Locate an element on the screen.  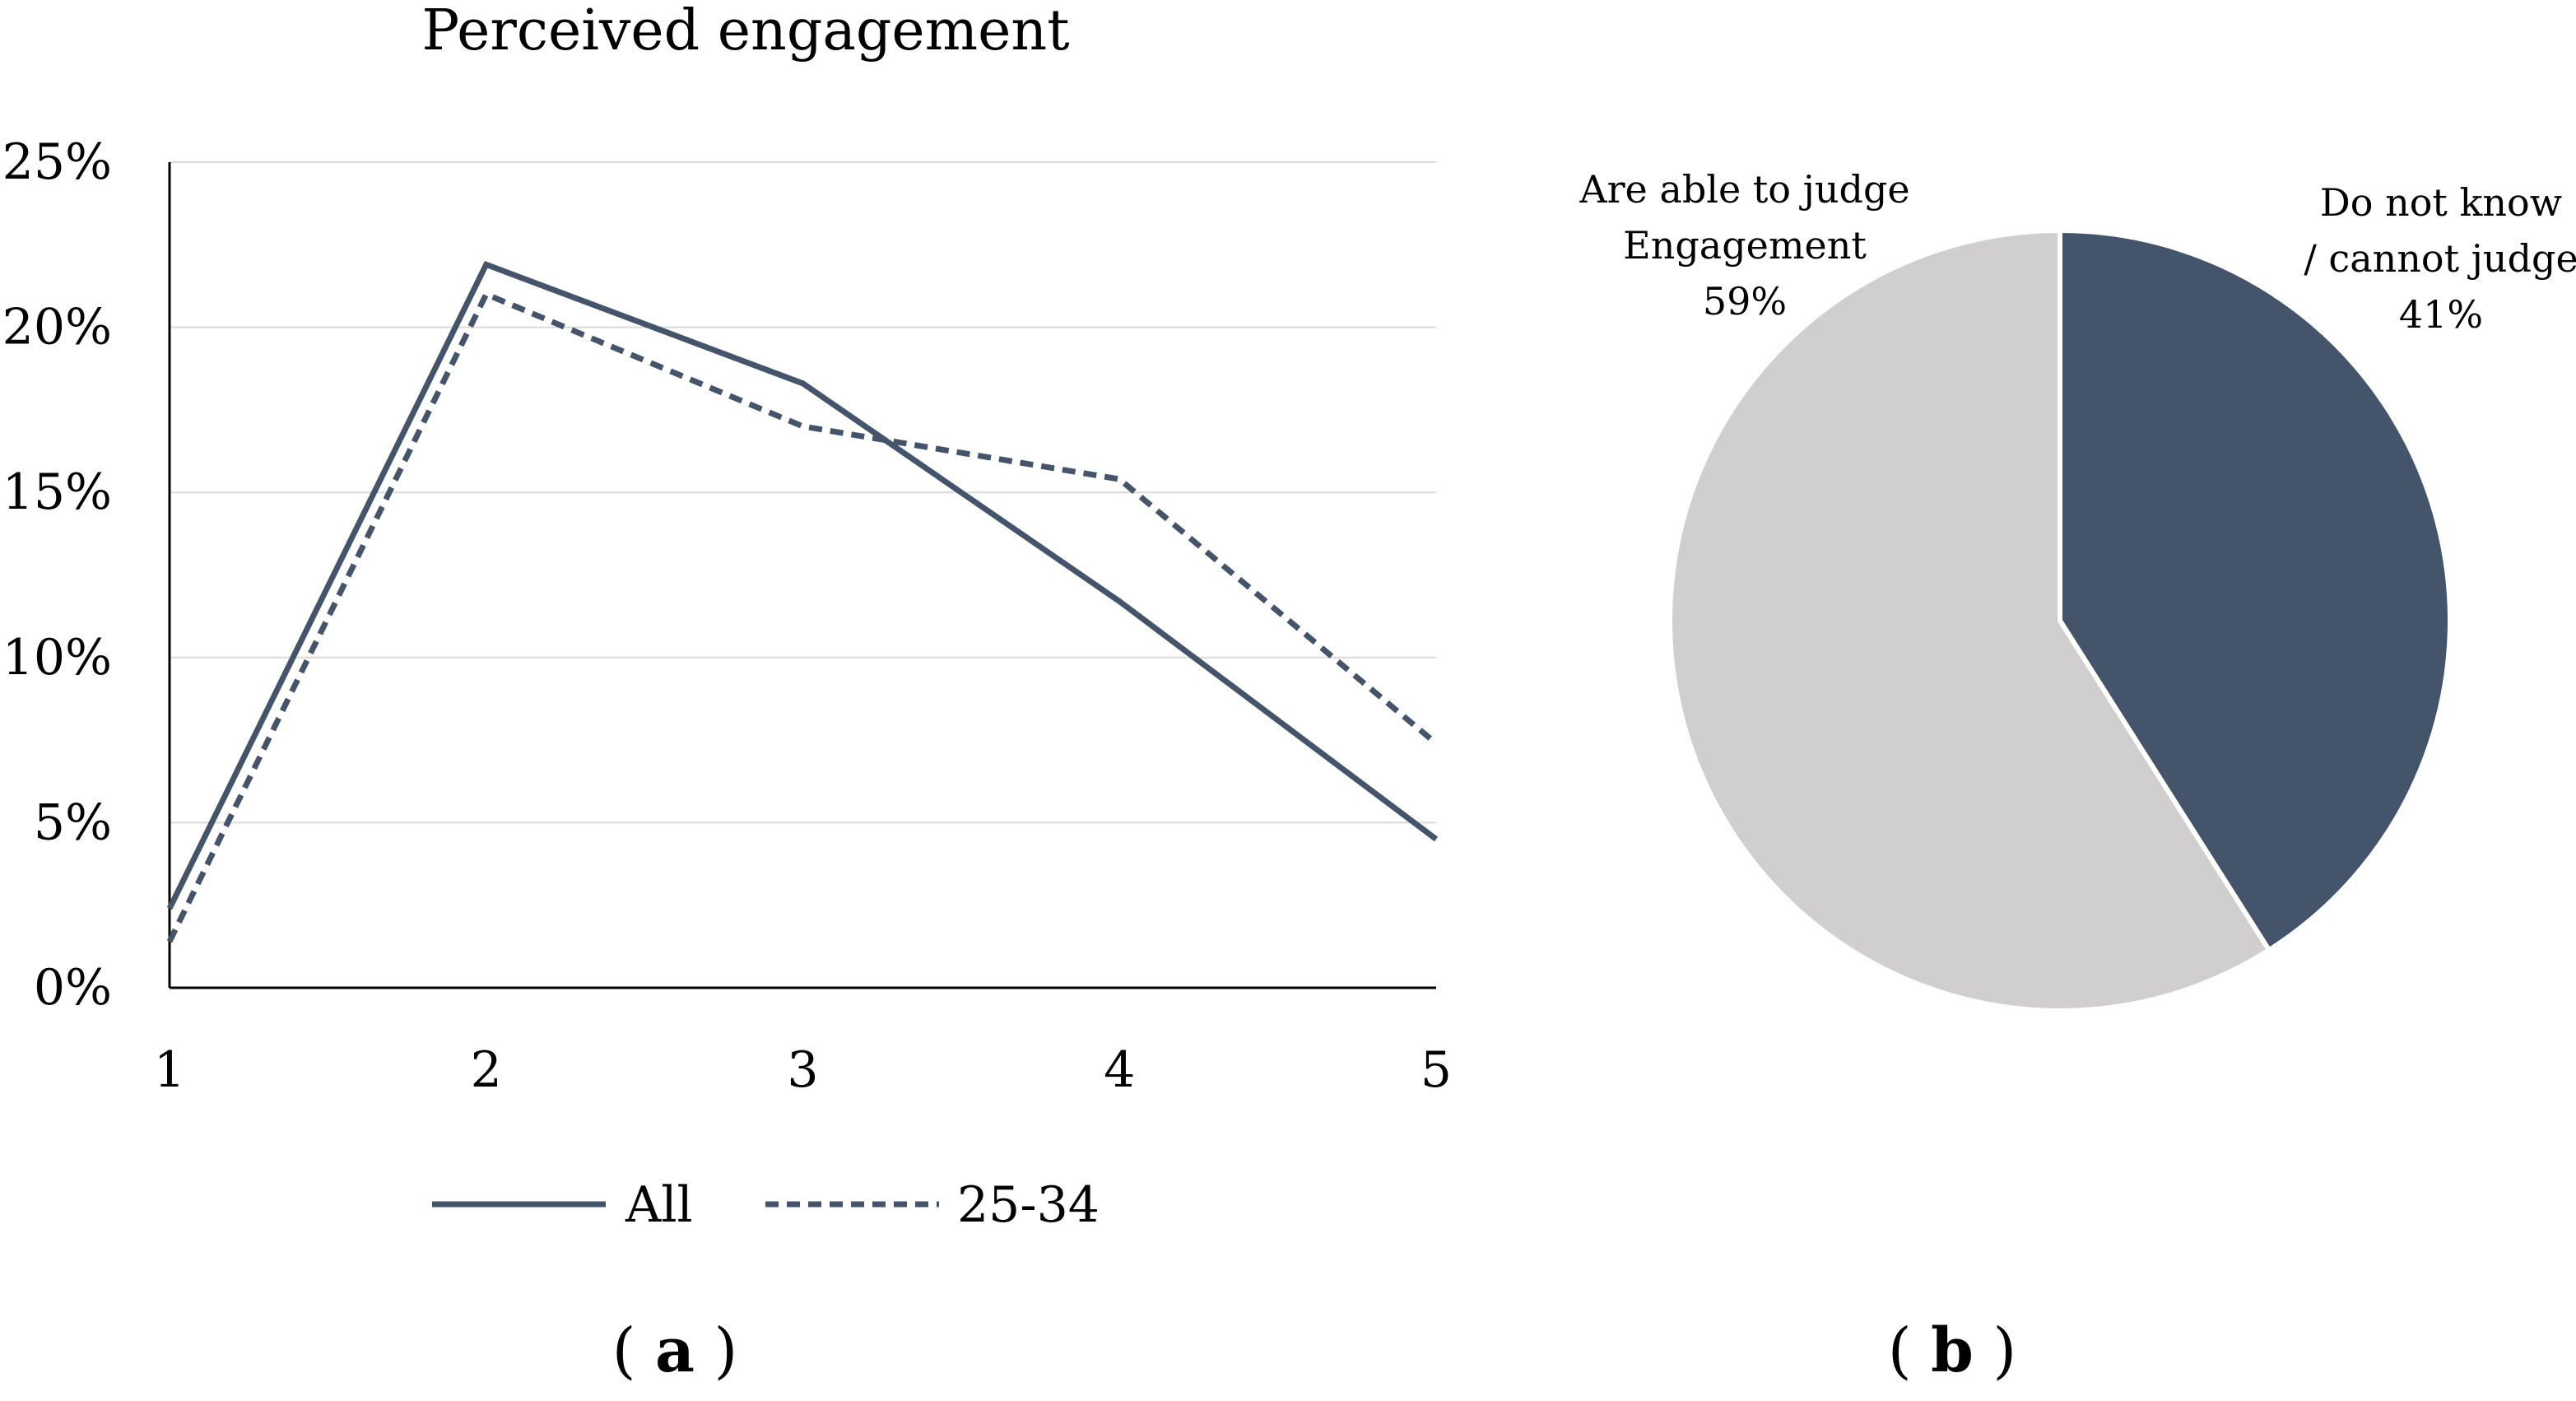
pie-label-line-are-able-to-judge-engagement-2: Engagement is located at coordinates (1745, 245).